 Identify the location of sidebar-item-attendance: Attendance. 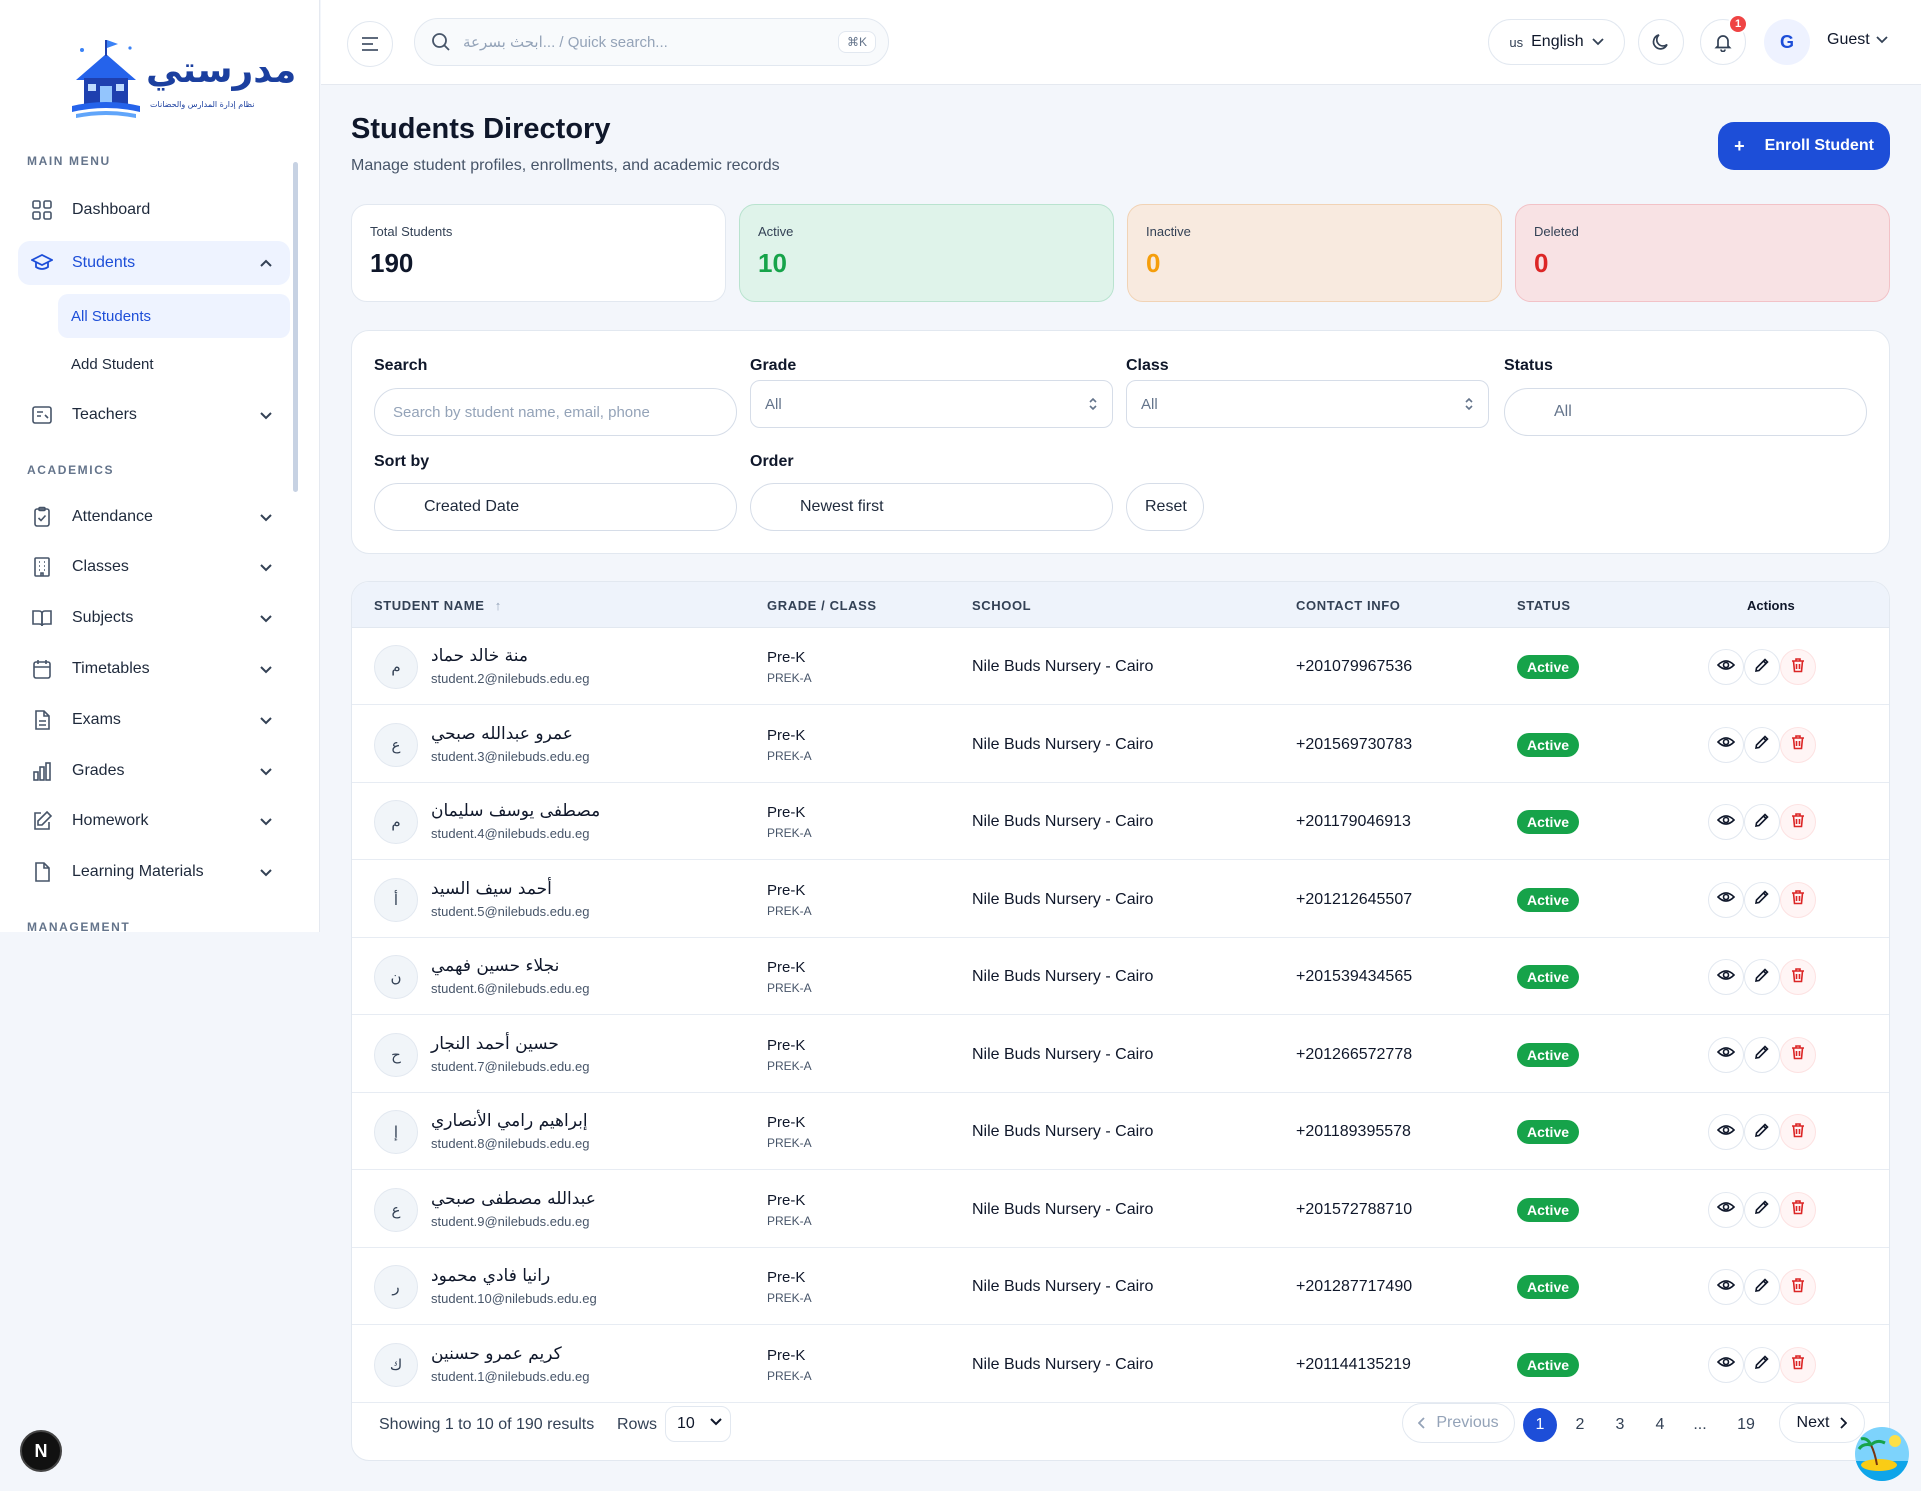
(154, 517).